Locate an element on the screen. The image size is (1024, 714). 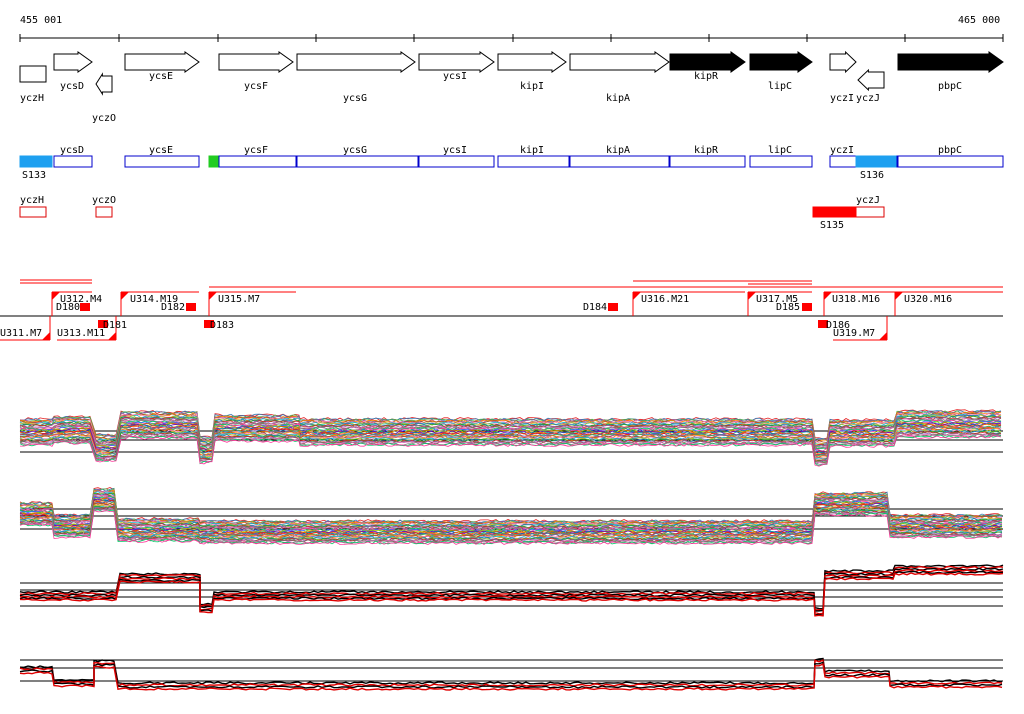
upstream-signal-u316-m21: U316.M21 is located at coordinates (688, 303).